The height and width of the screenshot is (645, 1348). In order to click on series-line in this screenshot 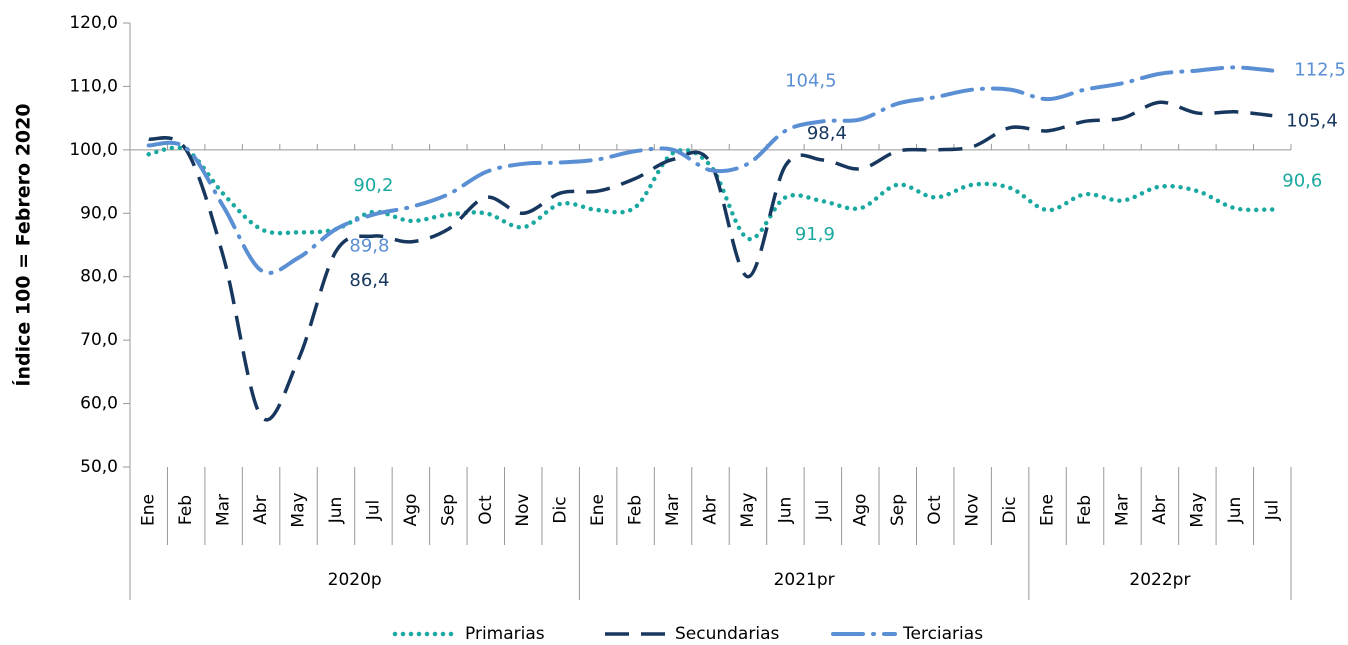, I will do `click(710, 193)`.